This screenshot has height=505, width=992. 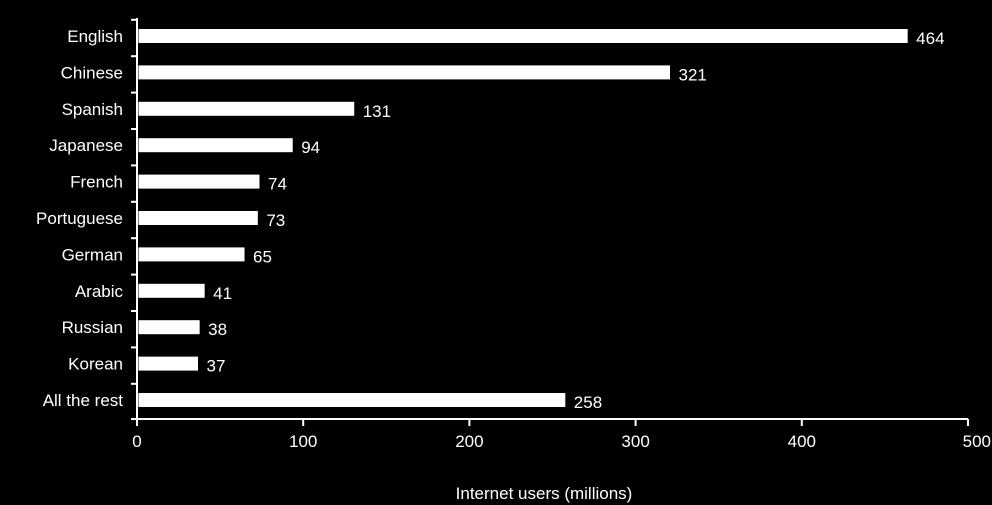 I want to click on x-tick-label: 200, so click(x=469, y=441).